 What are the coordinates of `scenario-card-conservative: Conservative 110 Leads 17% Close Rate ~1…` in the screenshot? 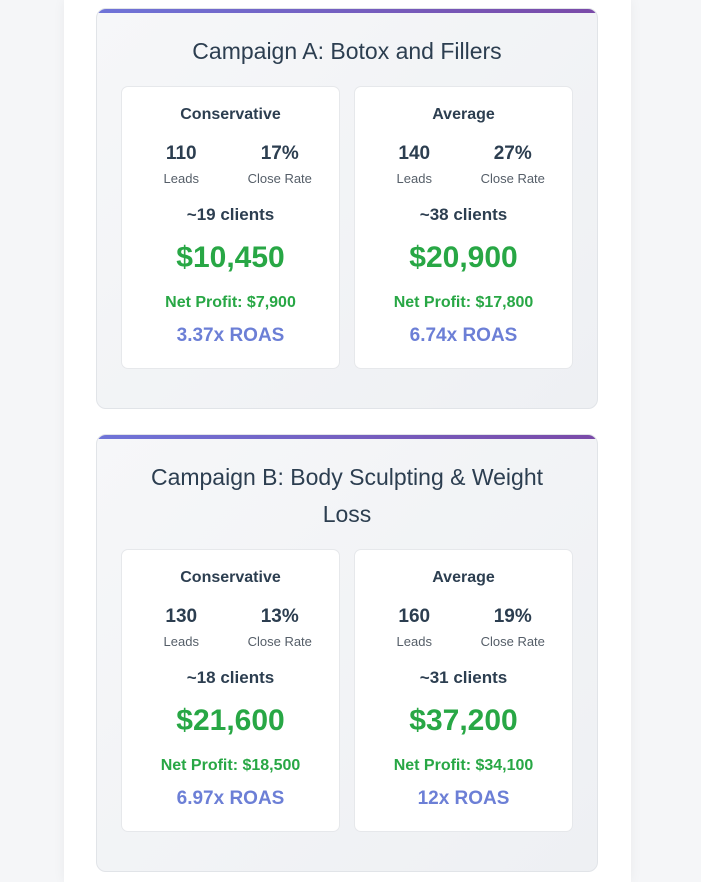 It's located at (230, 227).